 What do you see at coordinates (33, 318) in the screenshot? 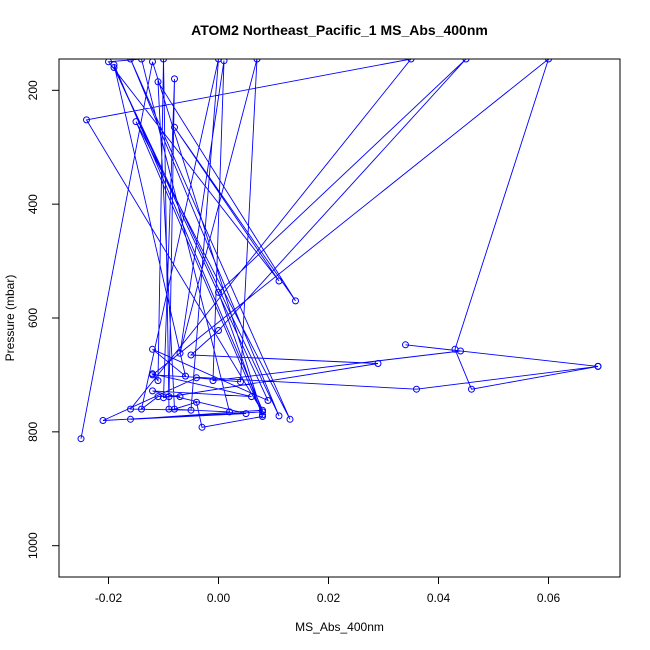
I see `y-tick-label: 600` at bounding box center [33, 318].